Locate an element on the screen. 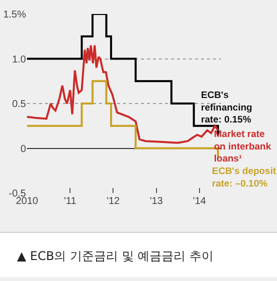 The width and height of the screenshot is (277, 281). y-tick-label: 0 is located at coordinates (23, 149).